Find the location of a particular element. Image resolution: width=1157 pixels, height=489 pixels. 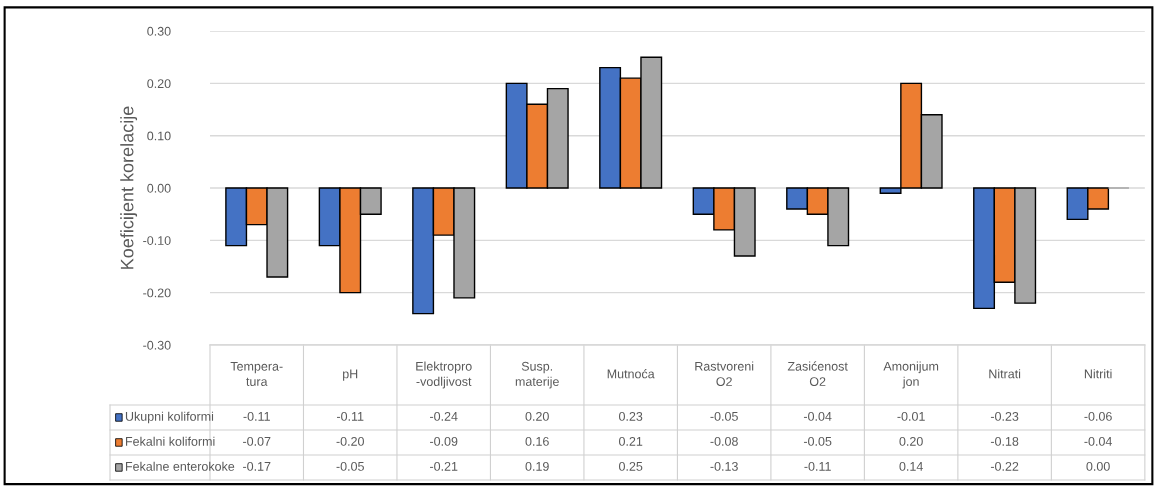

data-label: -0.01 is located at coordinates (911, 416).